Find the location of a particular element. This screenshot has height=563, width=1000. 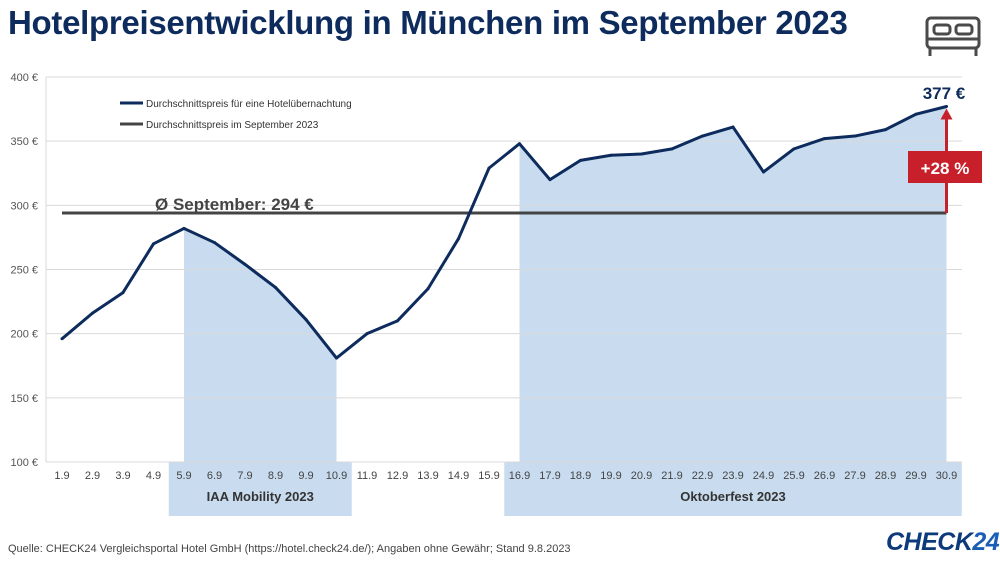

x-tick-label-13: 14.9 is located at coordinates (458, 476).